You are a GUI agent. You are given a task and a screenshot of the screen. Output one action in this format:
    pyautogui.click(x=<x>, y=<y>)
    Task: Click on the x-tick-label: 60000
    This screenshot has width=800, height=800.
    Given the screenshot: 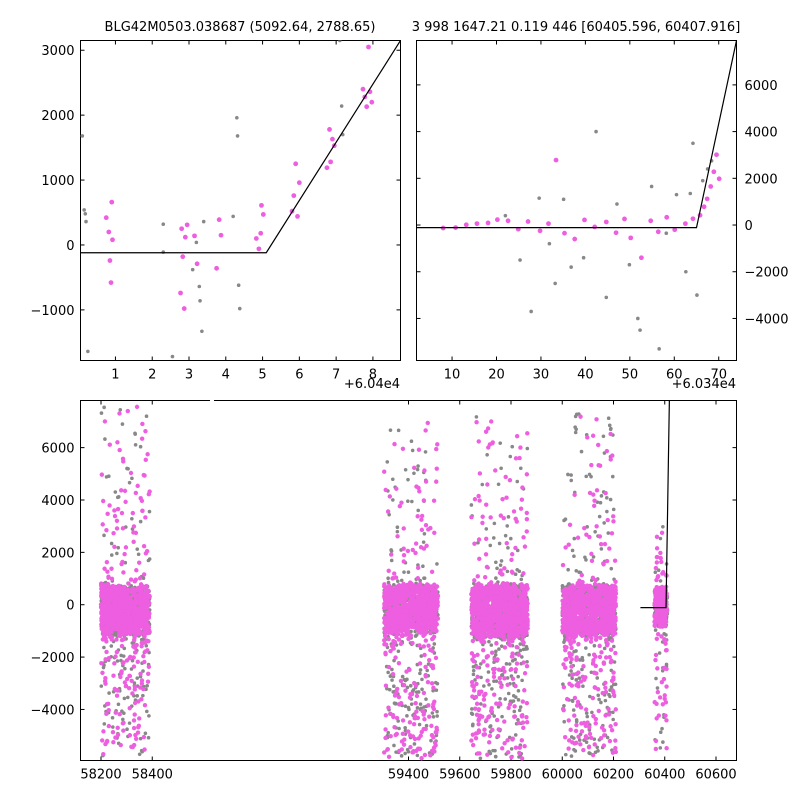 What is the action you would take?
    pyautogui.click(x=562, y=775)
    